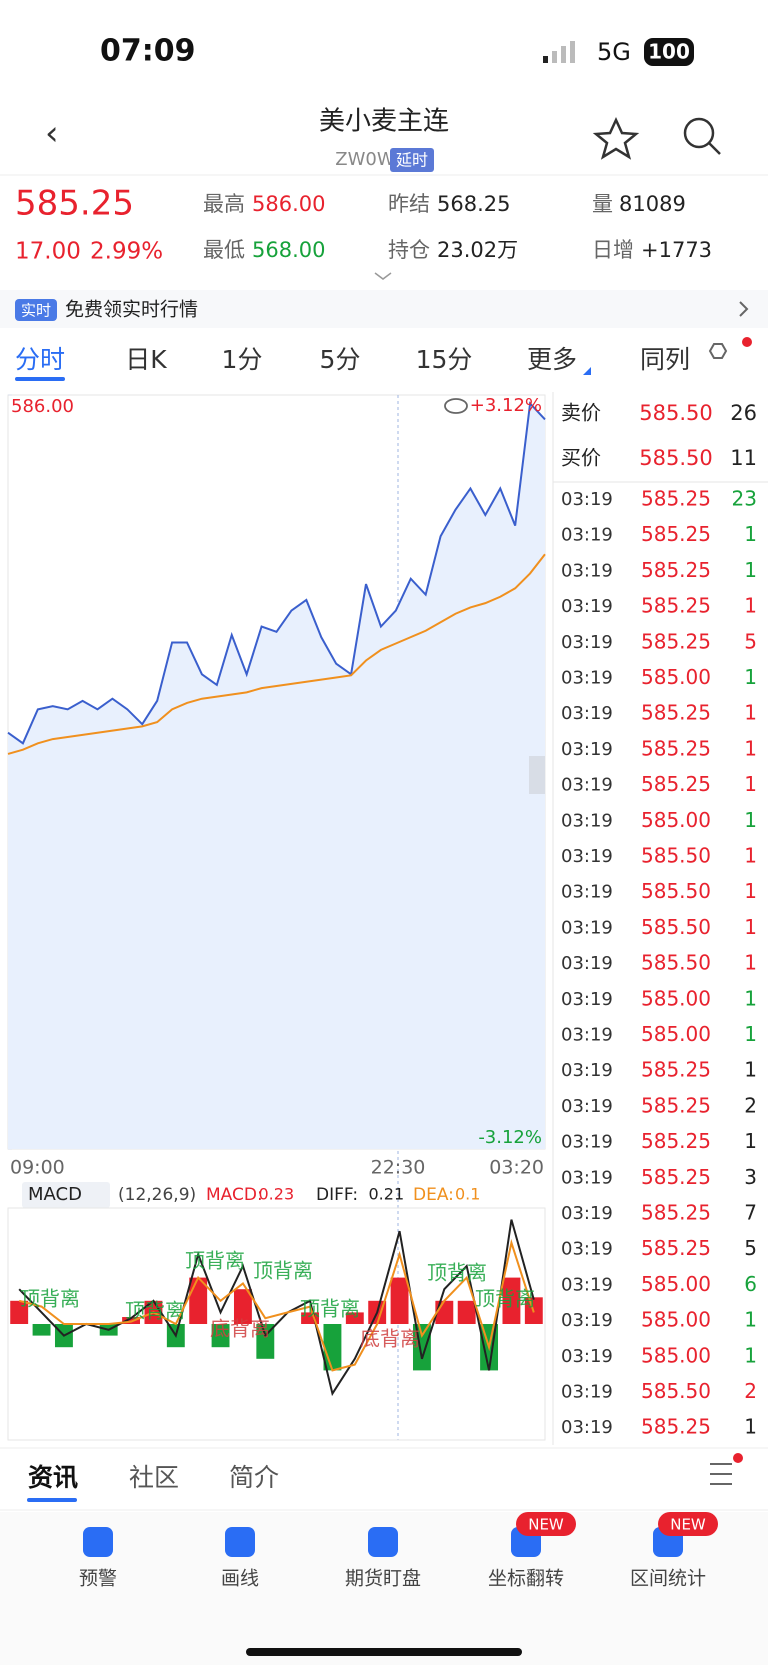 The height and width of the screenshot is (1665, 768). I want to click on tool-label: 预警, so click(98, 1579).